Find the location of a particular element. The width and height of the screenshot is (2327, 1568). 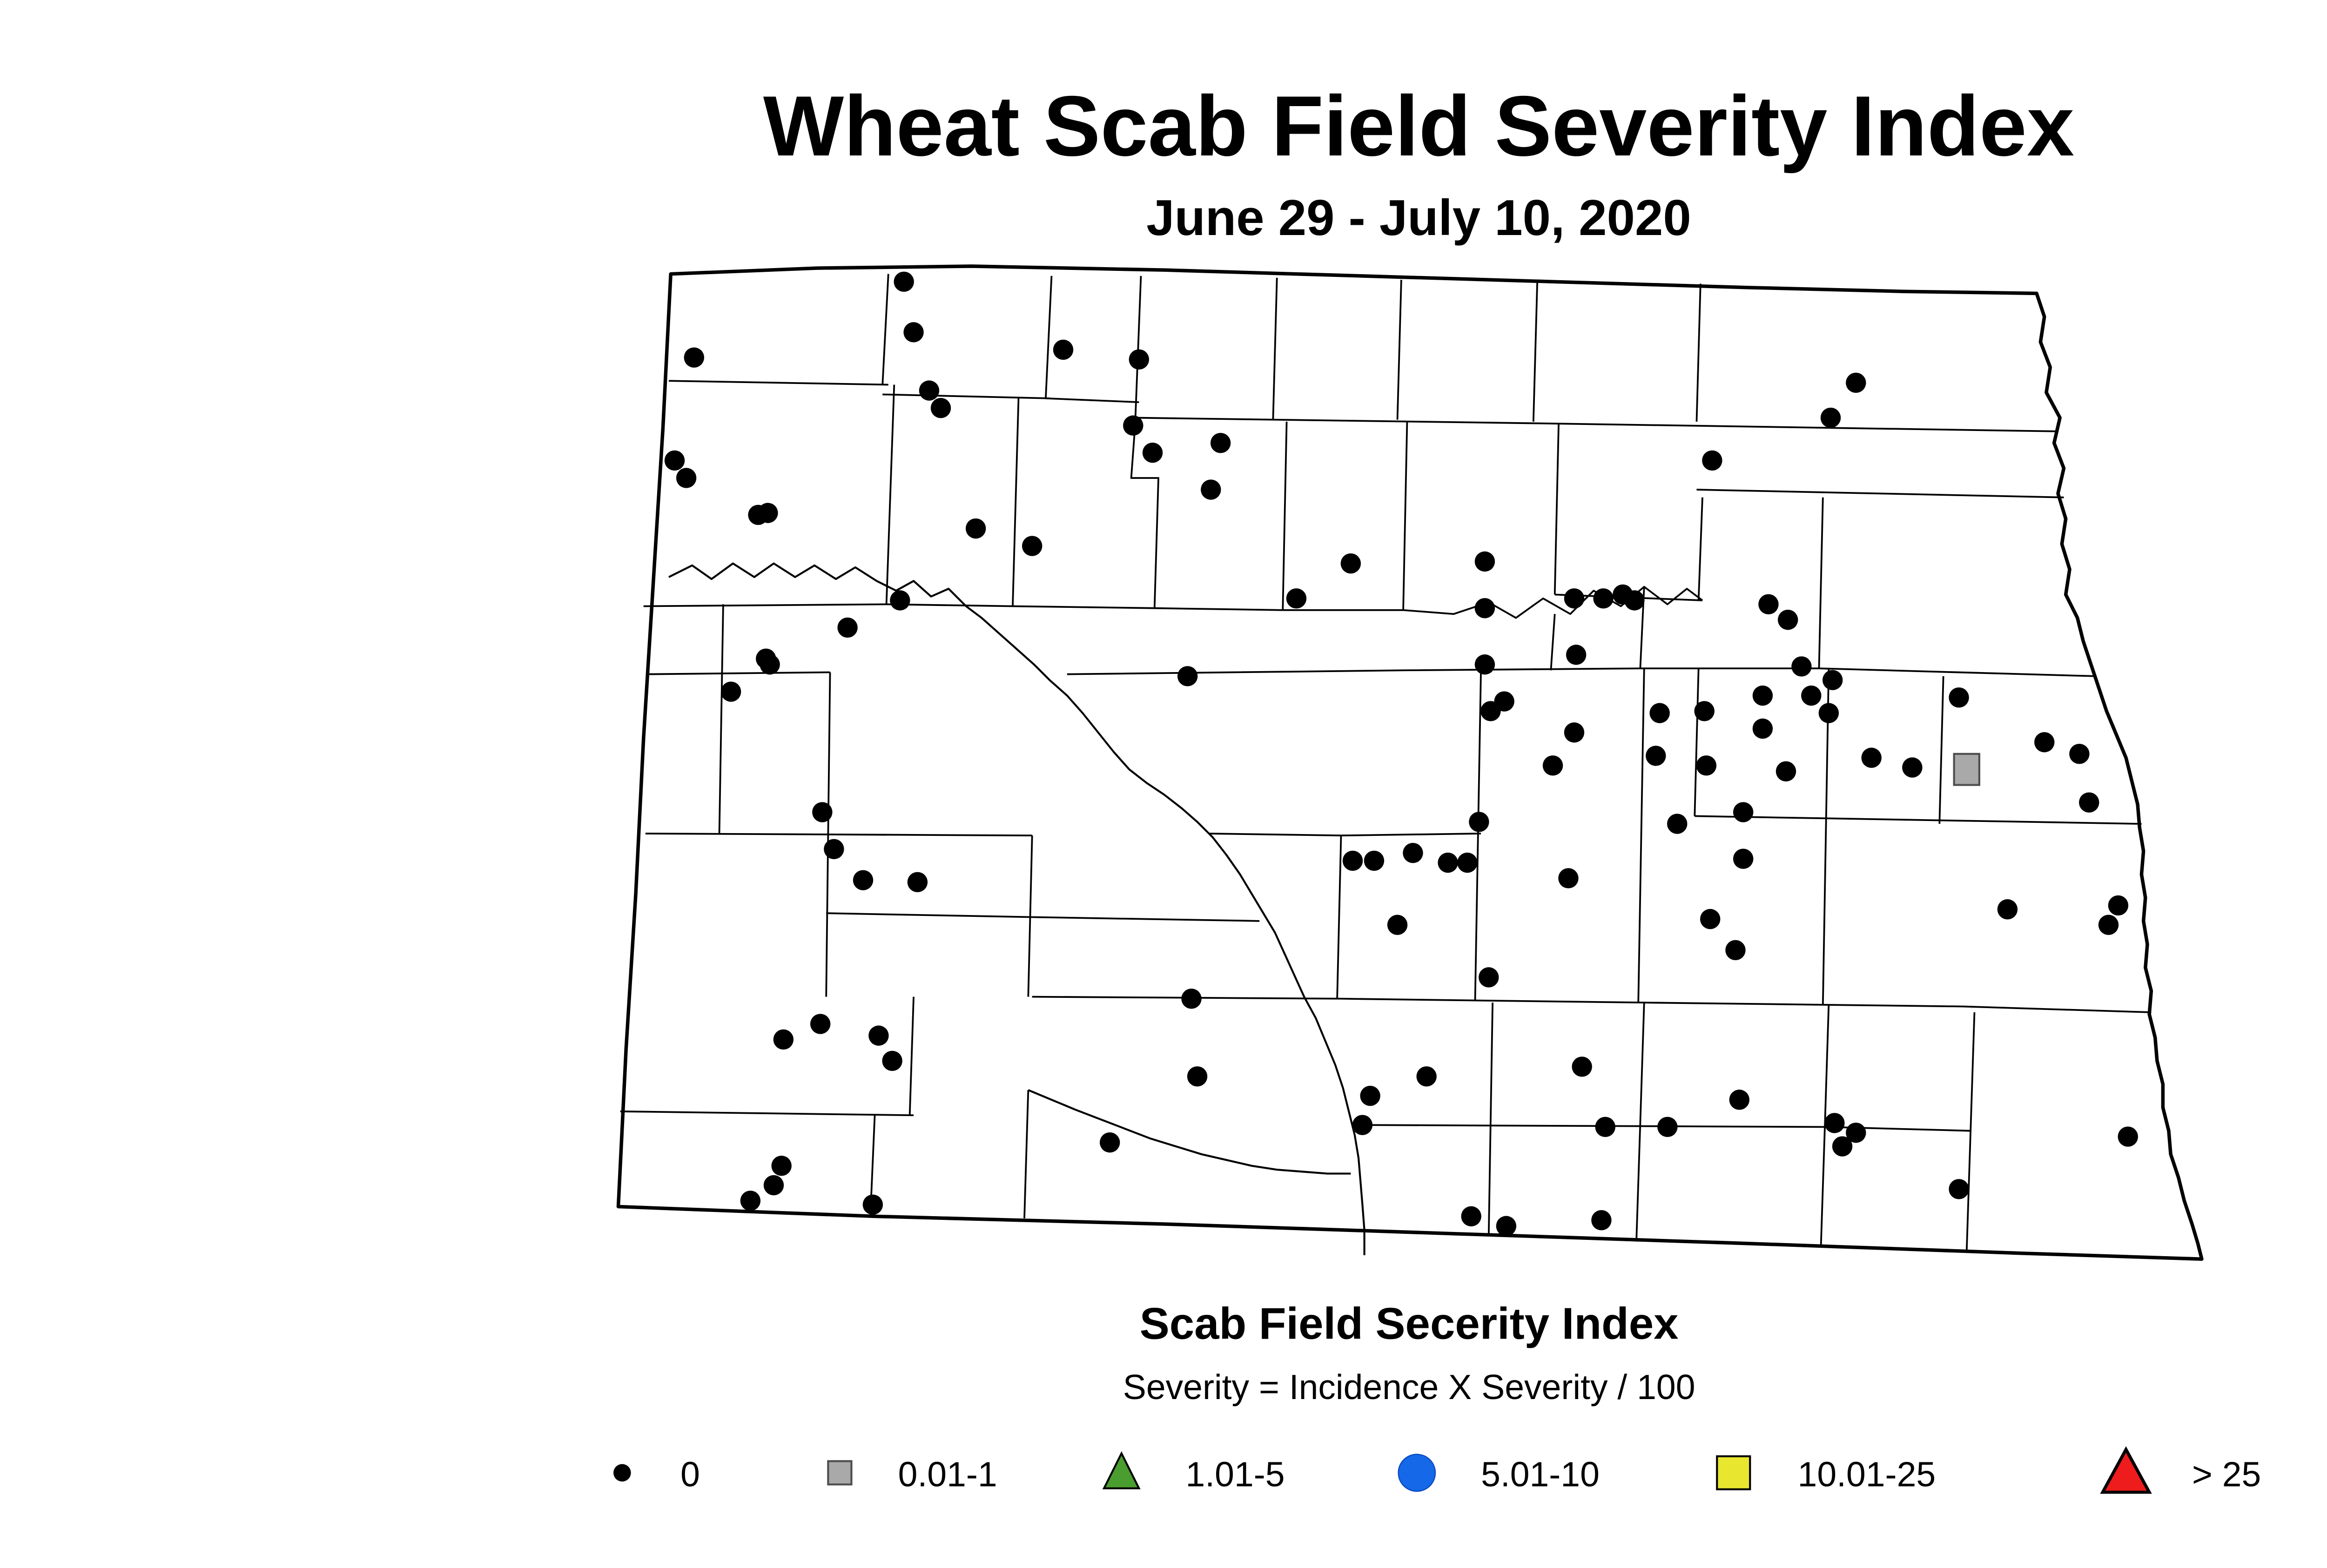

legend-item-4: 10.01-25 is located at coordinates (1826, 1474).